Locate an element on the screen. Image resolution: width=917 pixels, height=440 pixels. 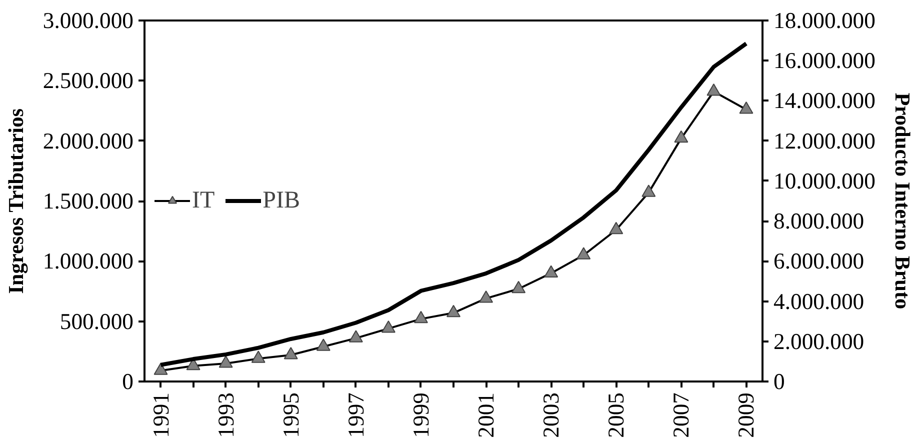
x-tick-label: 1999 is located at coordinates (421, 415).